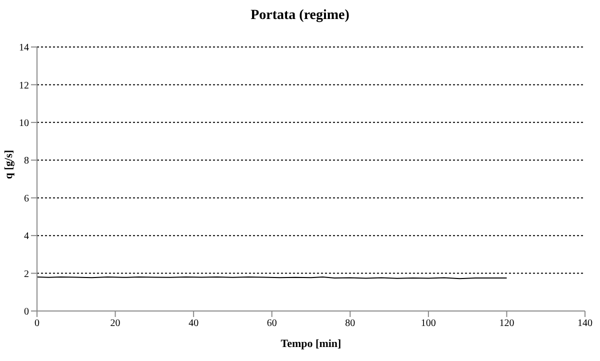 The height and width of the screenshot is (361, 600). What do you see at coordinates (350, 324) in the screenshot?
I see `x-tick-label: 80` at bounding box center [350, 324].